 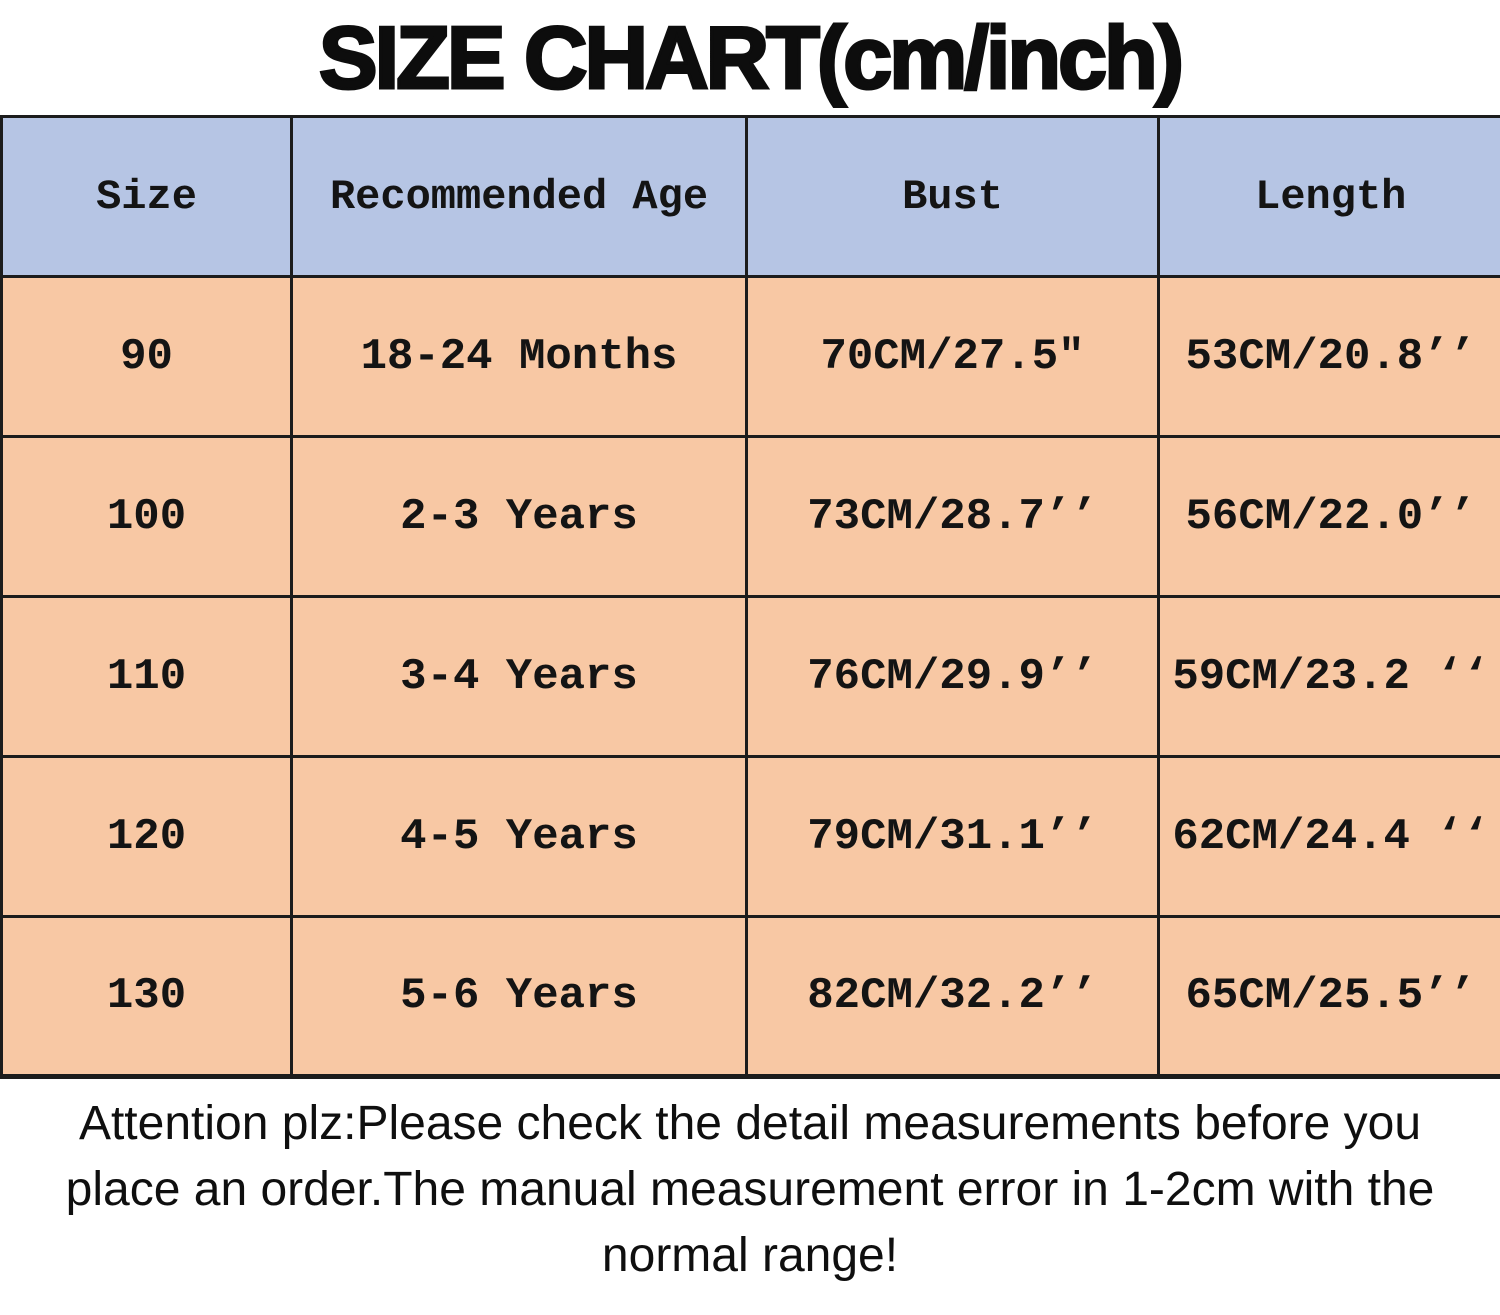 What do you see at coordinates (952, 997) in the screenshot?
I see `cell-bust: 82CM/32.2’’` at bounding box center [952, 997].